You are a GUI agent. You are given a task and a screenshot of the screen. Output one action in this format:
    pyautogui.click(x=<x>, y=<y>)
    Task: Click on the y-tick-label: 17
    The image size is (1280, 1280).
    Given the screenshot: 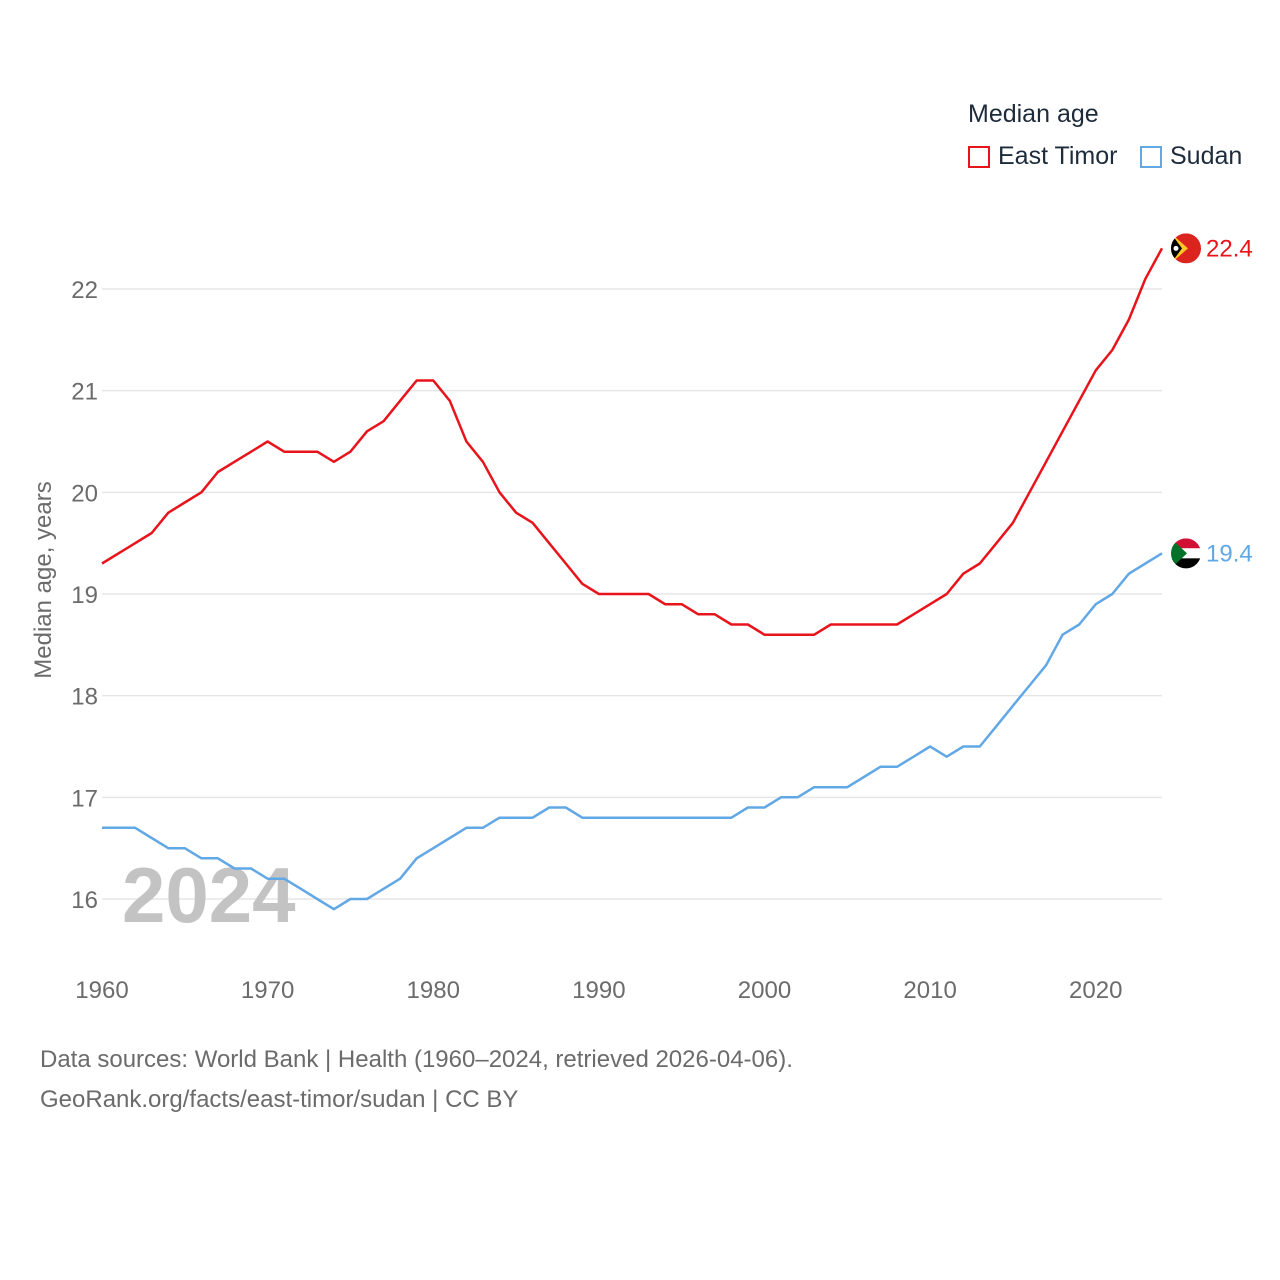 What is the action you would take?
    pyautogui.click(x=84, y=798)
    